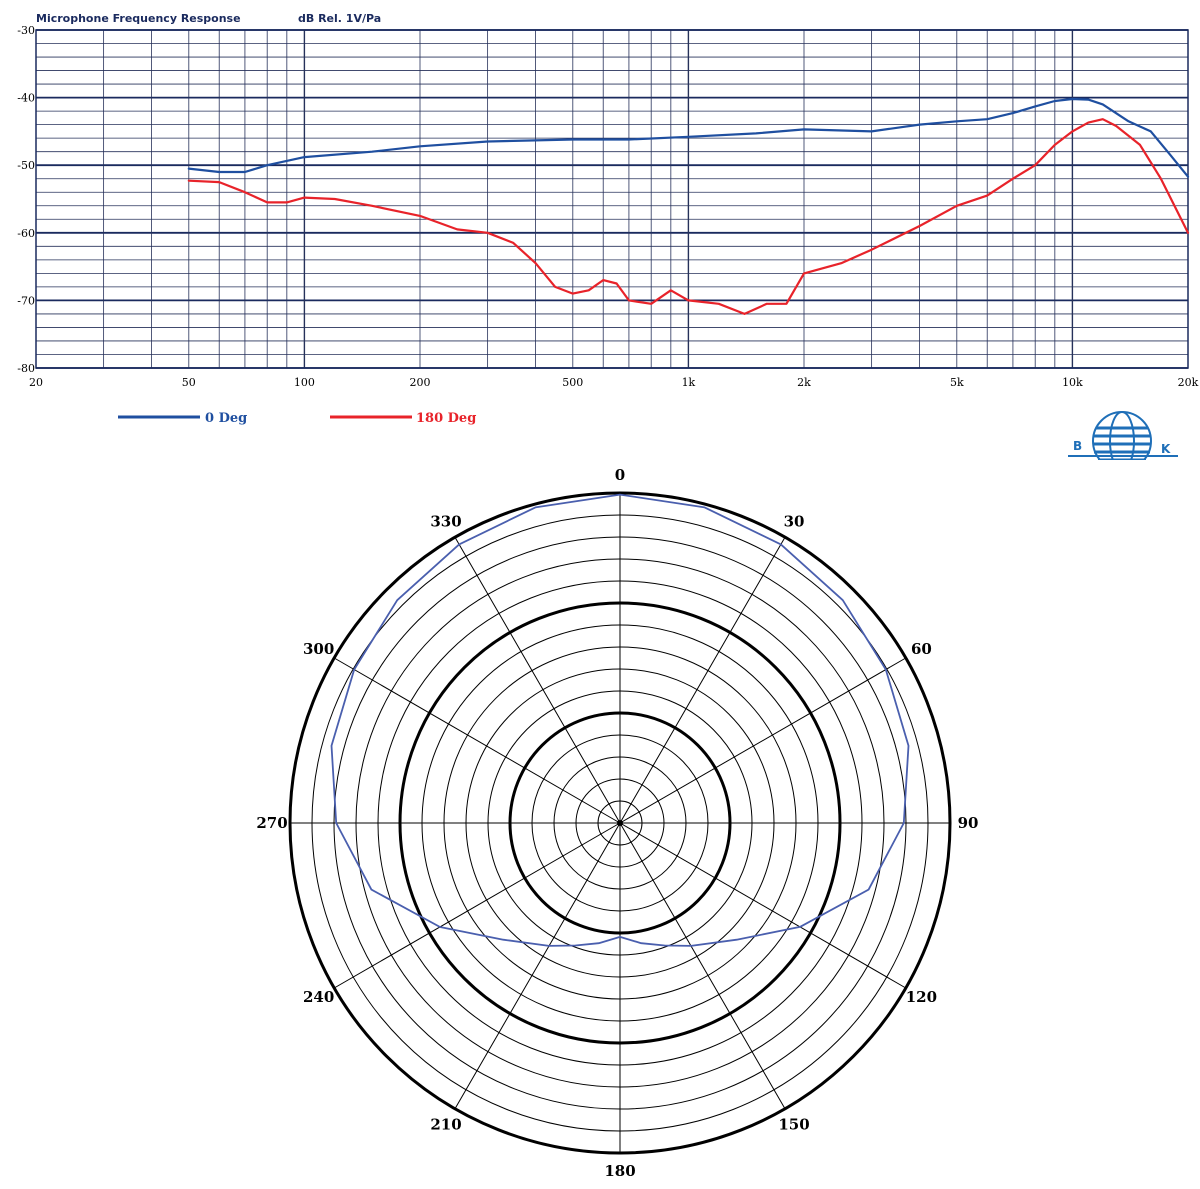  Describe the element at coordinates (804, 382) in the screenshot. I see `x-tick-label: 2k` at that location.